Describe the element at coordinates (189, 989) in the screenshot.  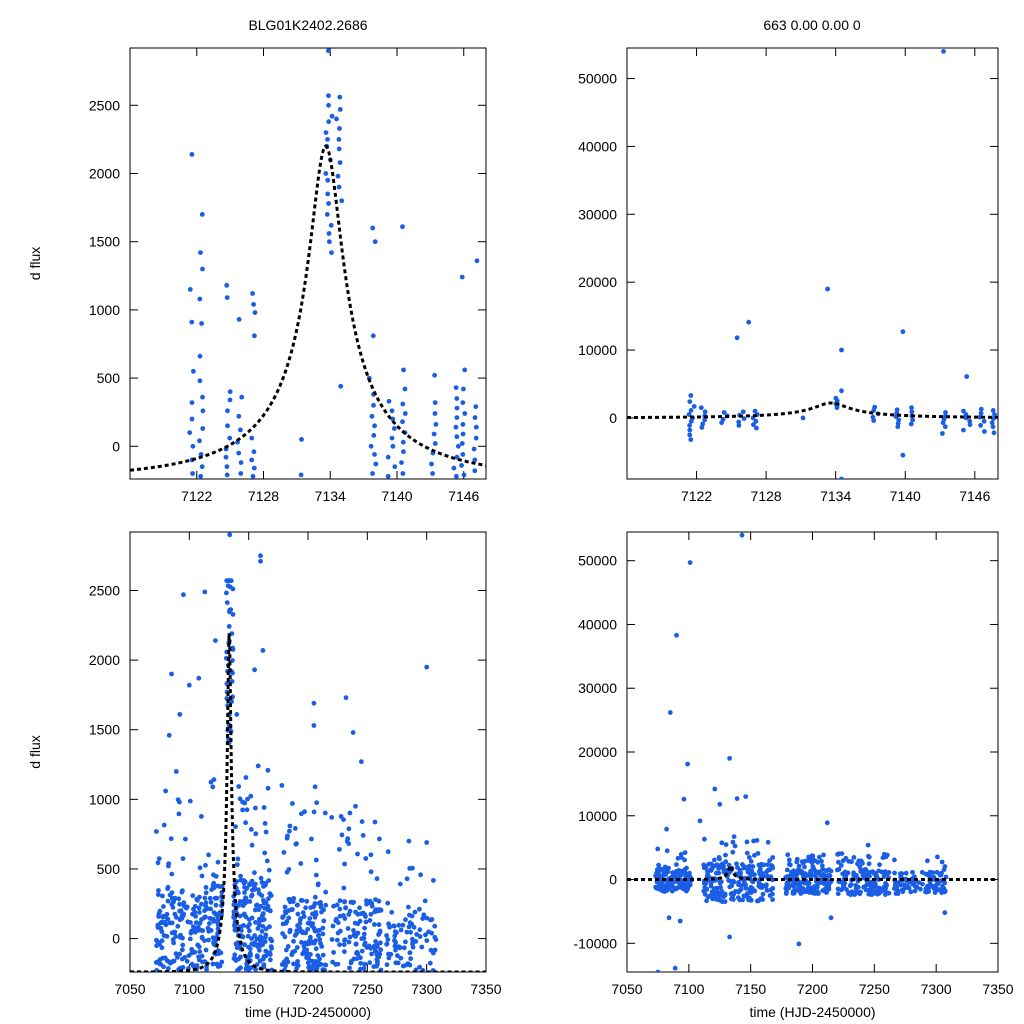
I see `x-tick-label: 7100` at that location.